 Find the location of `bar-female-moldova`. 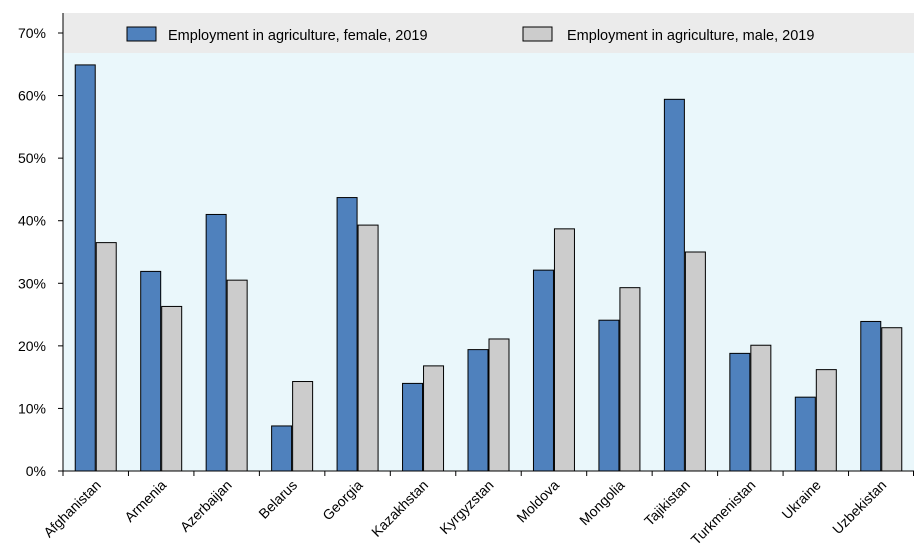

bar-female-moldova is located at coordinates (543, 370).